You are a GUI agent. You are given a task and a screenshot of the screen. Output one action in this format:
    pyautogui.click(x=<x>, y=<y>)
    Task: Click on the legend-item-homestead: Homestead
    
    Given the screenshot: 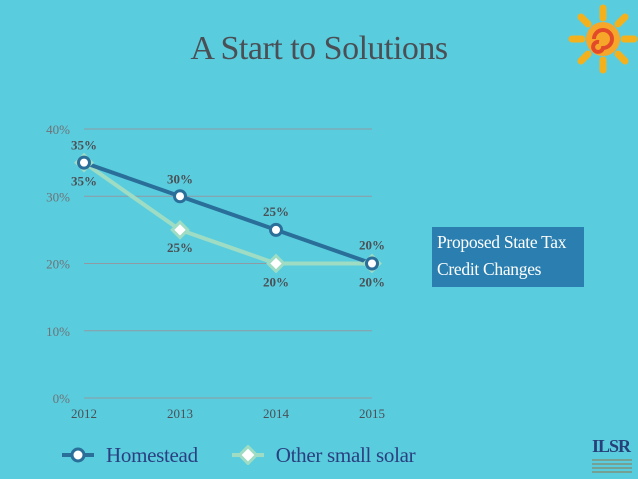 What is the action you would take?
    pyautogui.click(x=129, y=455)
    